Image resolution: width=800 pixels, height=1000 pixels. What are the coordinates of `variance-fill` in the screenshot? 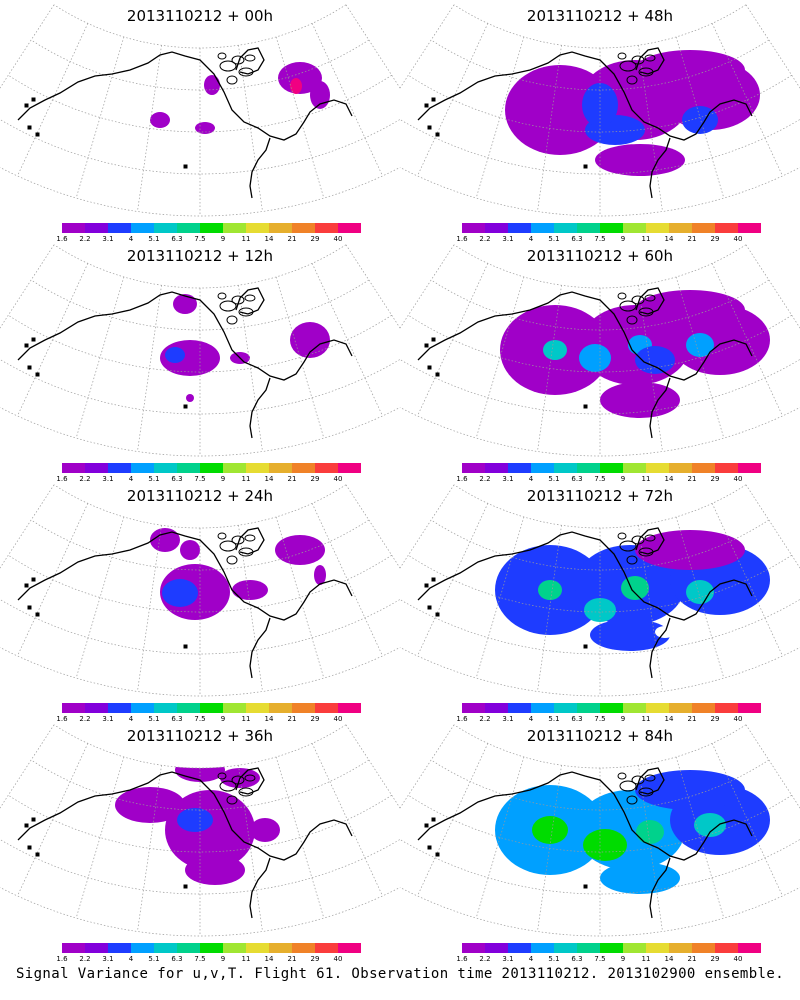 It's located at (245, 348).